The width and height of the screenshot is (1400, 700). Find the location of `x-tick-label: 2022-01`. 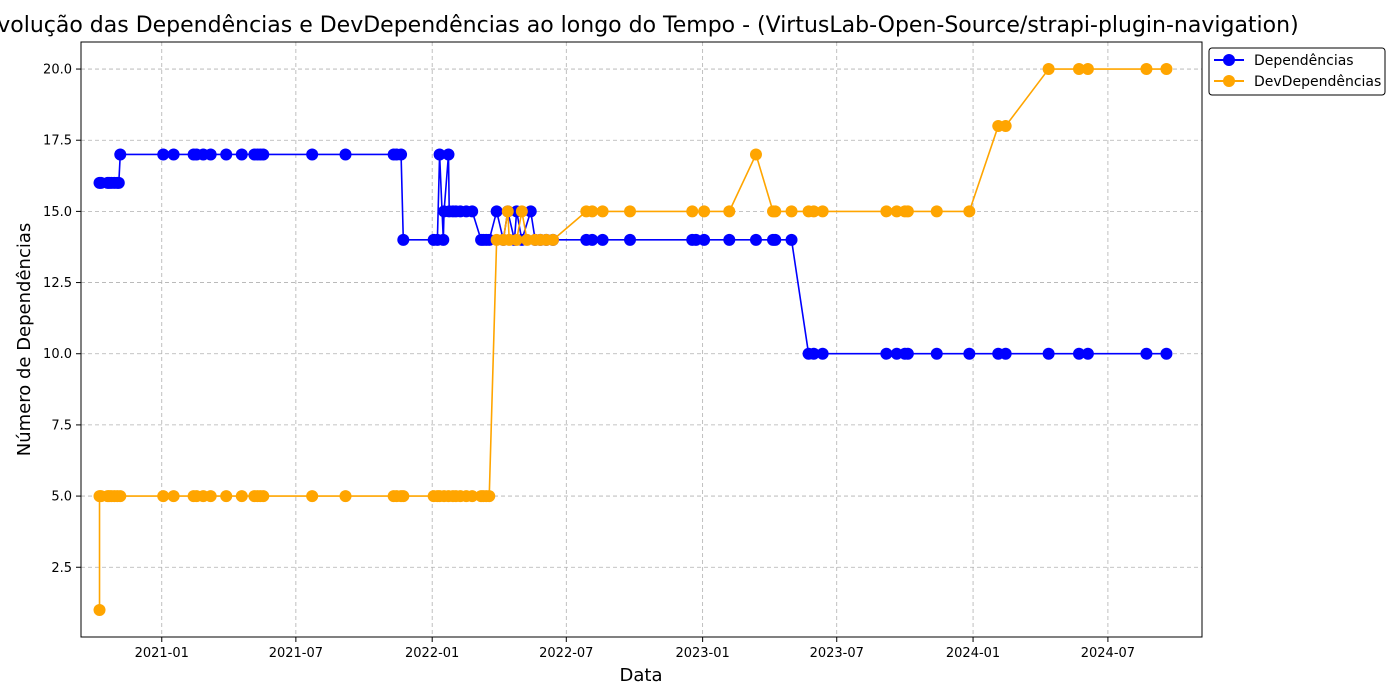

x-tick-label: 2022-01 is located at coordinates (432, 653).